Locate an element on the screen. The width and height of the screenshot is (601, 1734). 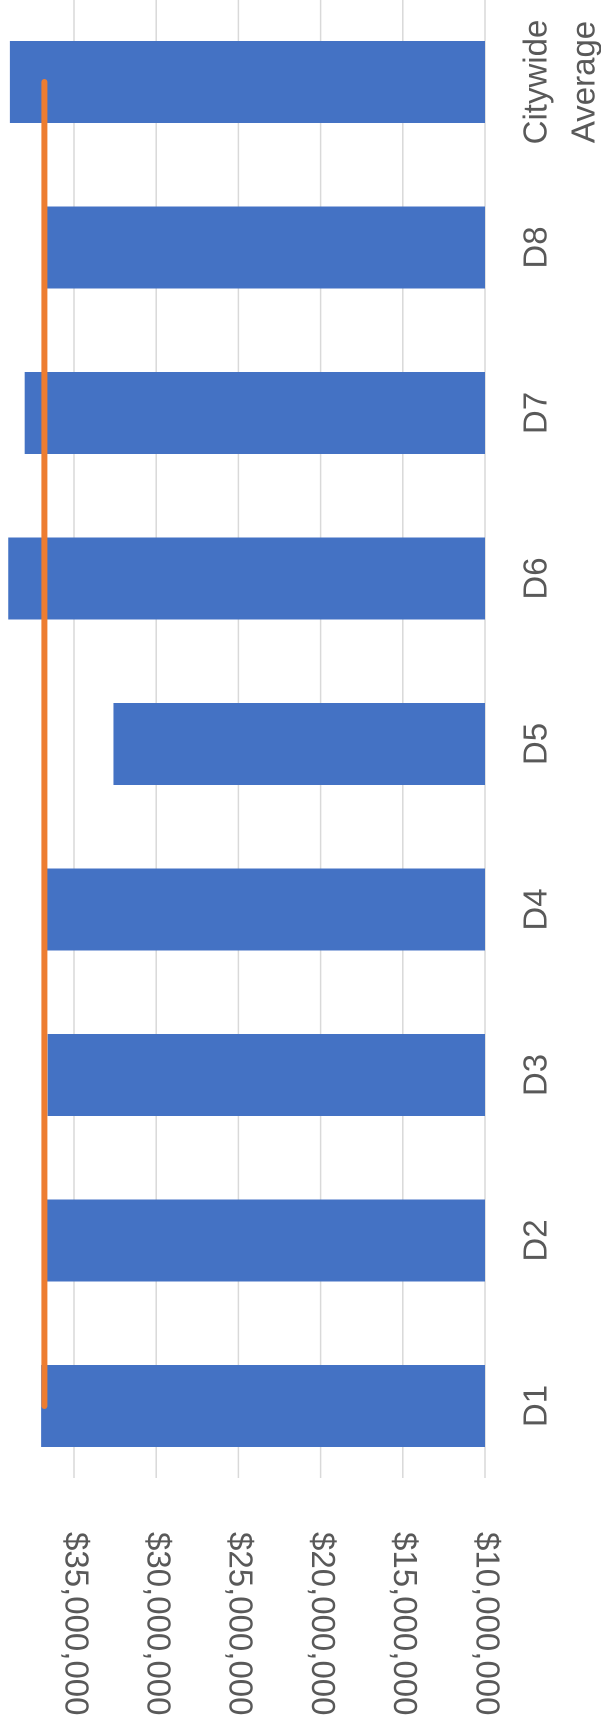
value-tick-label-1: $15,000,000 is located at coordinates (405, 1624).